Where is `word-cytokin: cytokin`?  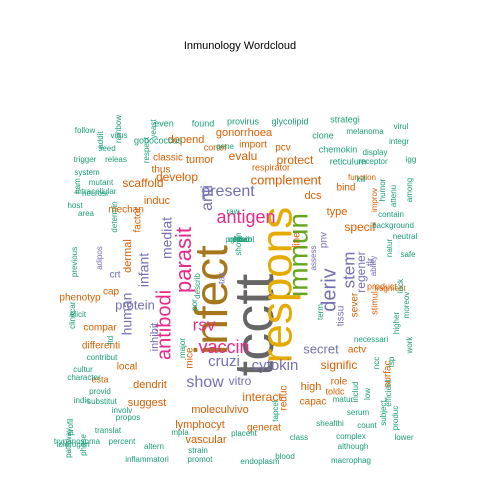 word-cytokin: cytokin is located at coordinates (275, 365).